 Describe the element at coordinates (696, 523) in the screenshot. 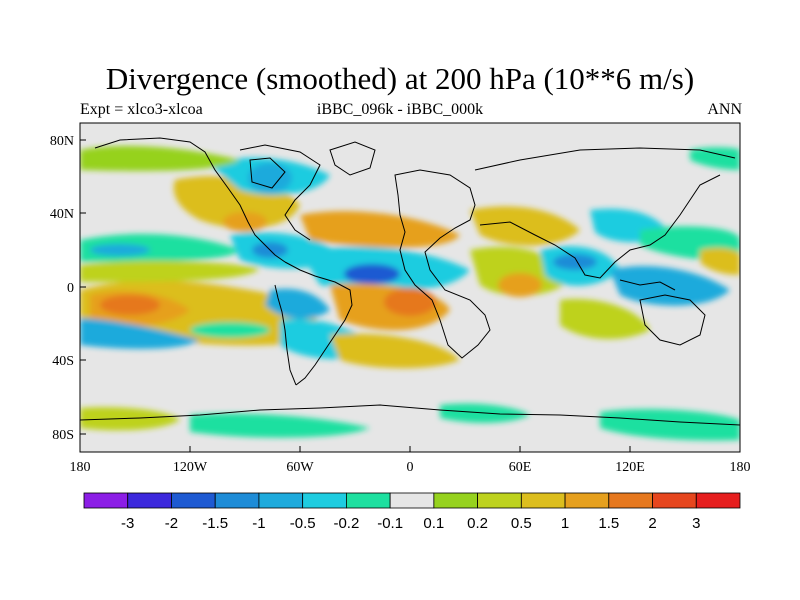

I see `colorbar-label: 3` at that location.